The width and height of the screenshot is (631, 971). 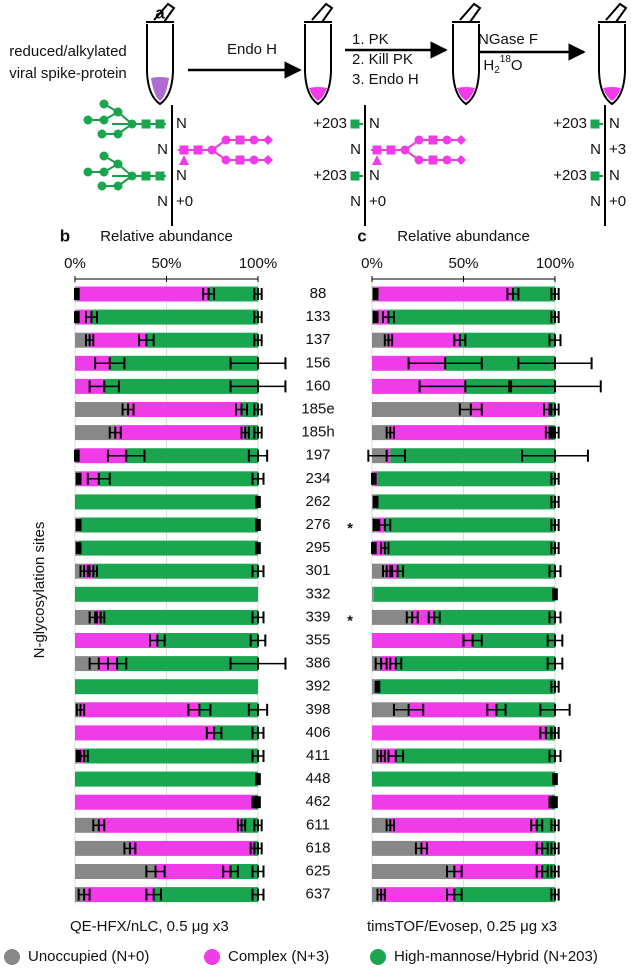 What do you see at coordinates (317, 524) in the screenshot?
I see `category-label: 276` at bounding box center [317, 524].